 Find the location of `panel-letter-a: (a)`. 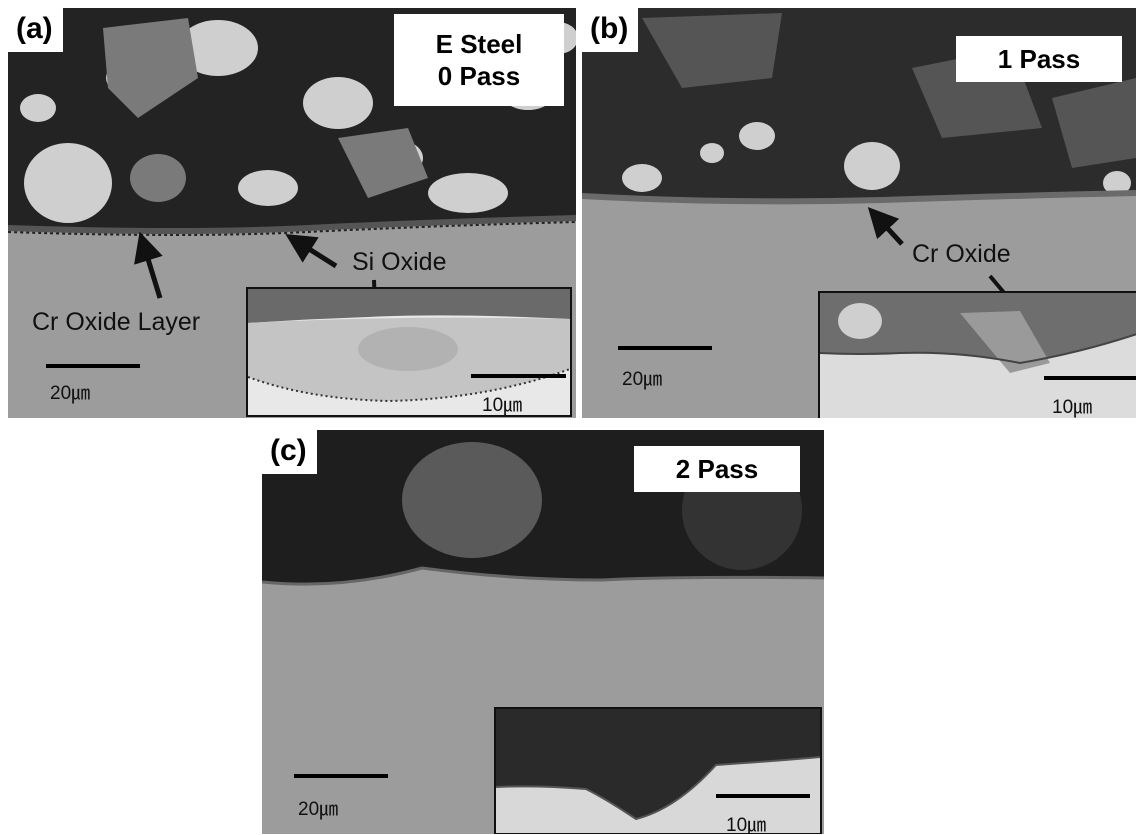

panel-letter-a: (a) is located at coordinates (35, 30).